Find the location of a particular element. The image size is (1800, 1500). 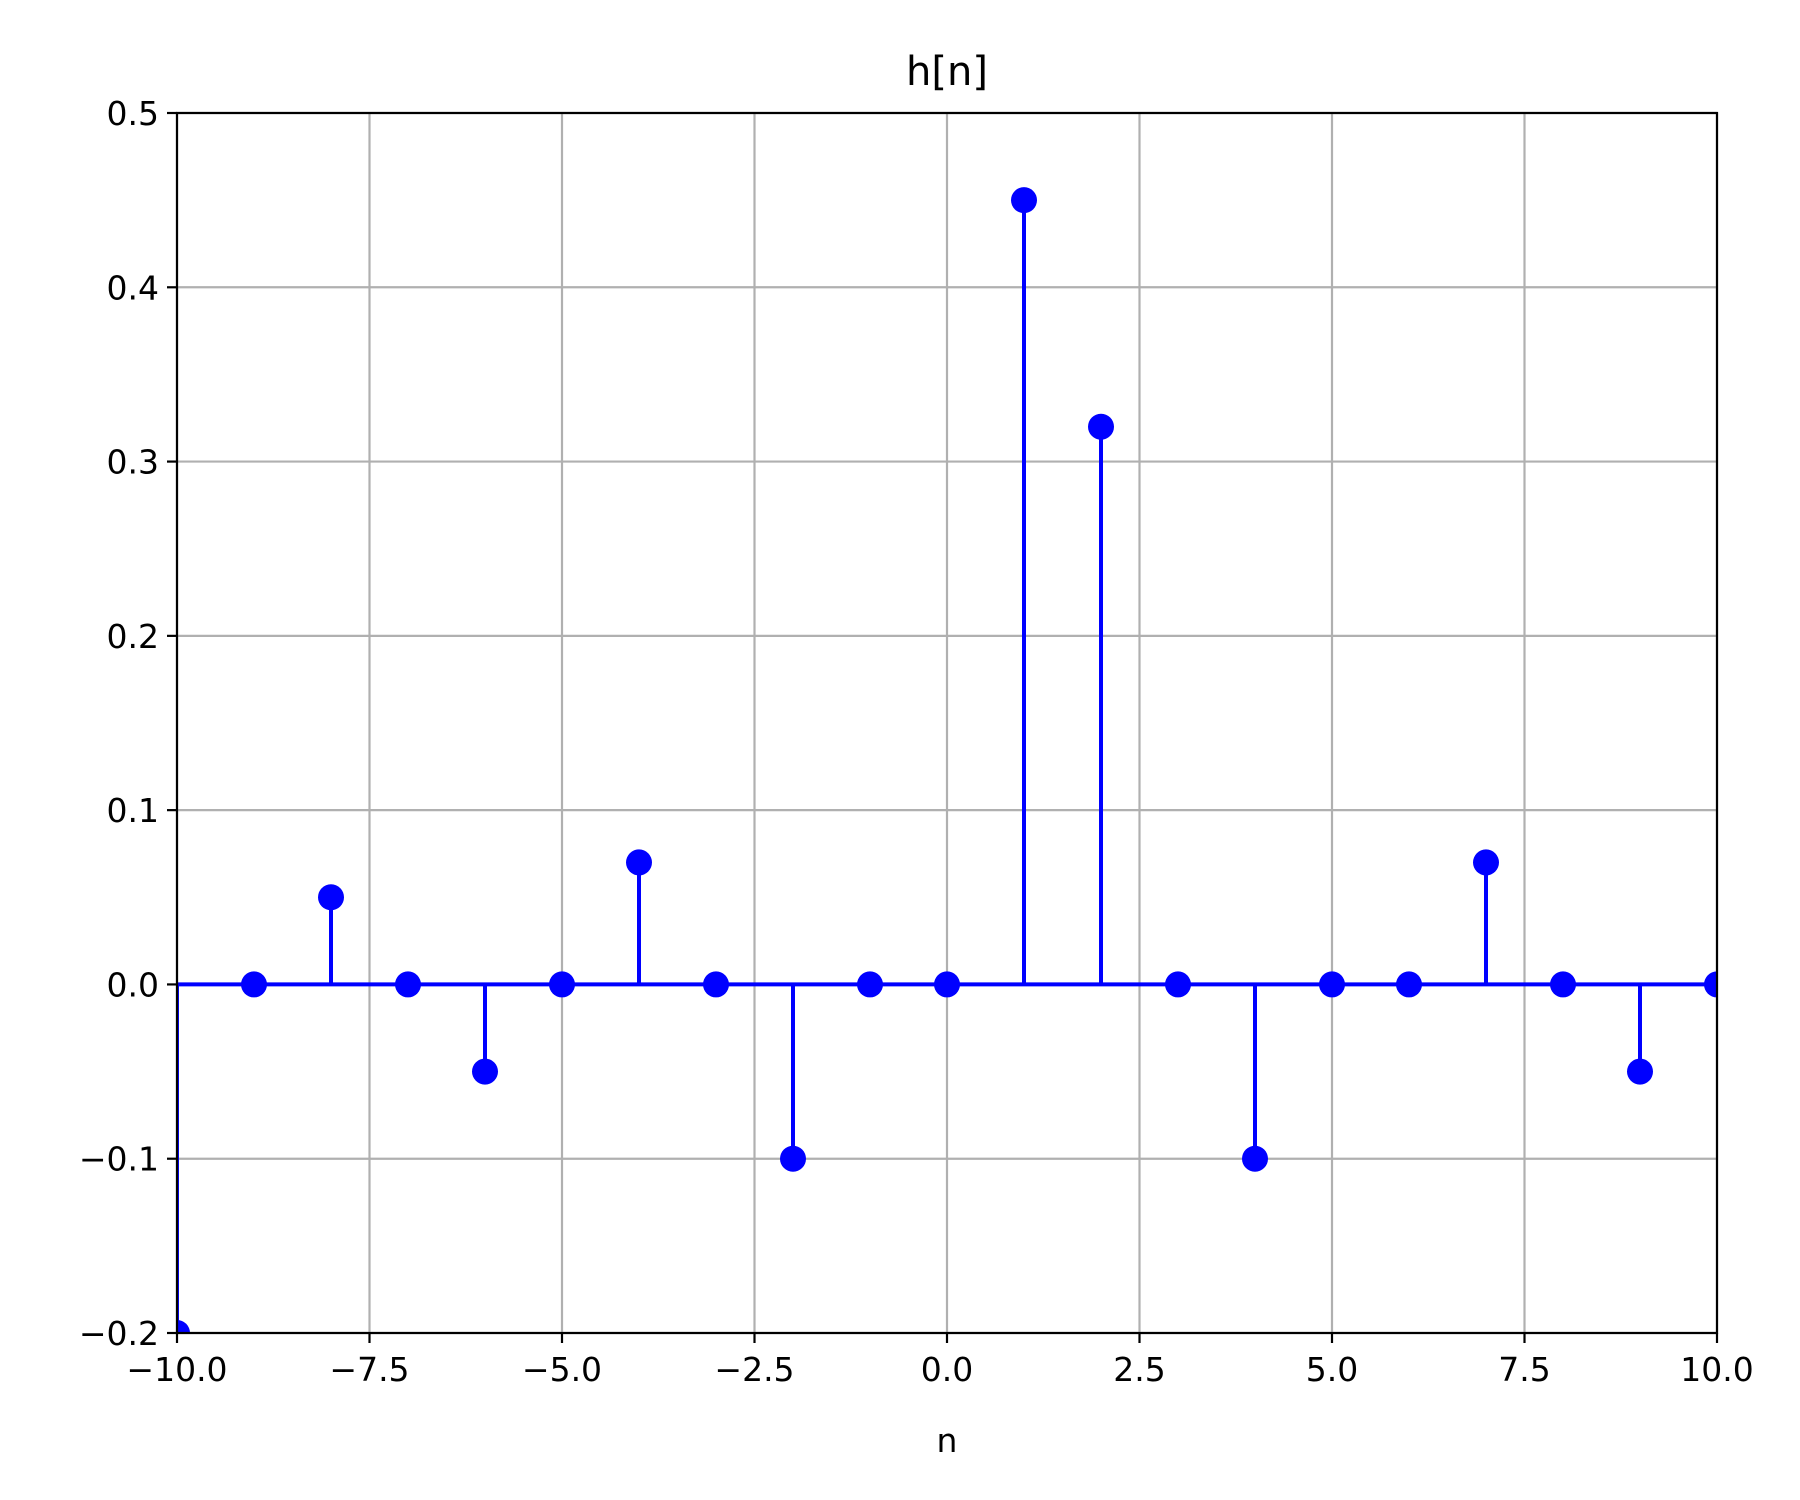

x-tick-label: 7.5 is located at coordinates (1524, 1369).